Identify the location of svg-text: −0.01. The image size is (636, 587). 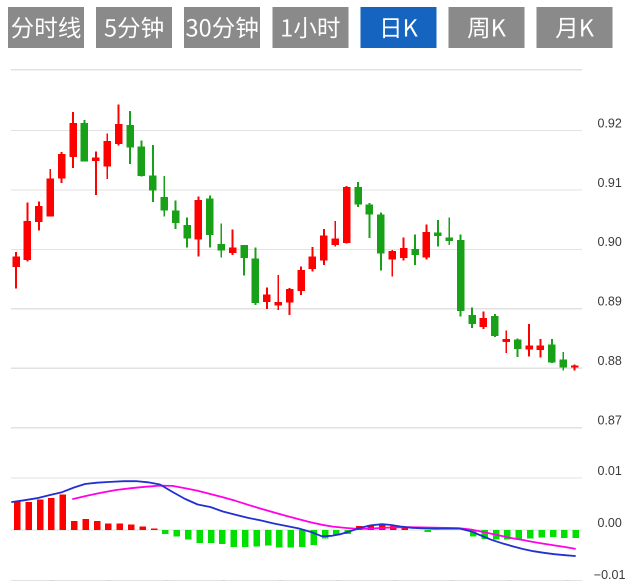
(610, 575).